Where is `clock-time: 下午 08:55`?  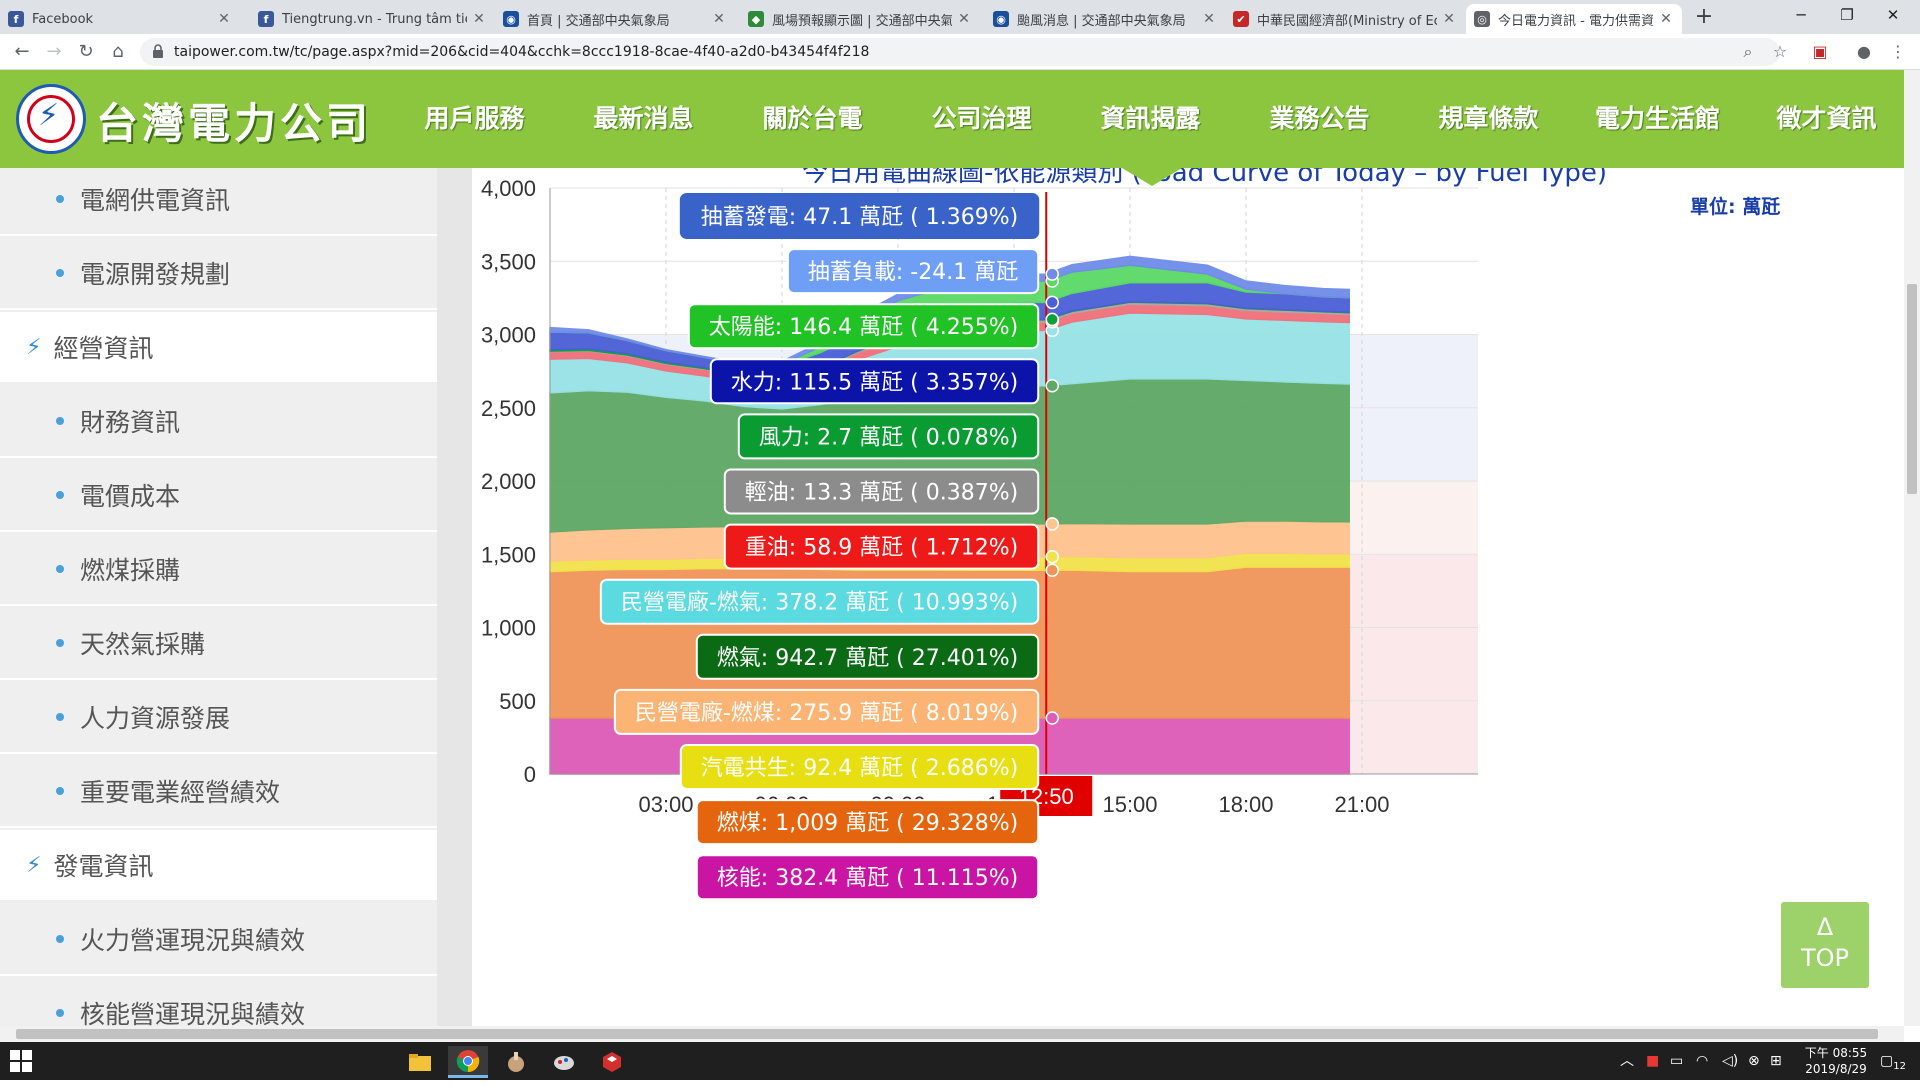 clock-time: 下午 08:55 is located at coordinates (1836, 1053).